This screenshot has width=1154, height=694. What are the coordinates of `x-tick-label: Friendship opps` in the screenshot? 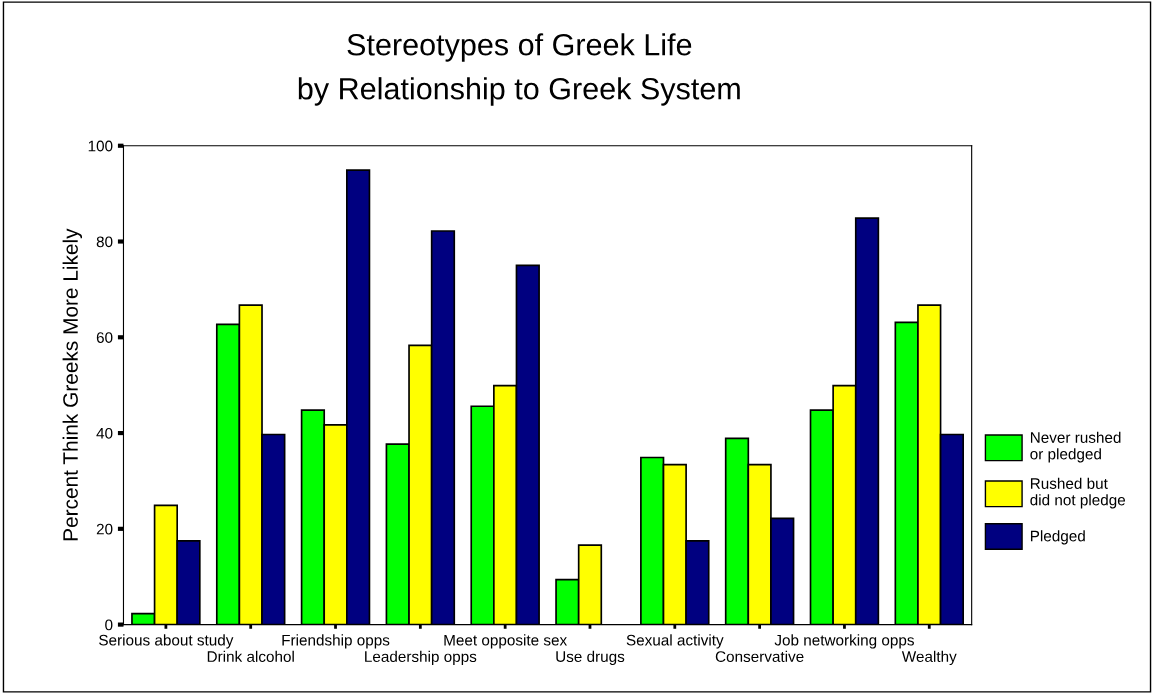 It's located at (336, 641).